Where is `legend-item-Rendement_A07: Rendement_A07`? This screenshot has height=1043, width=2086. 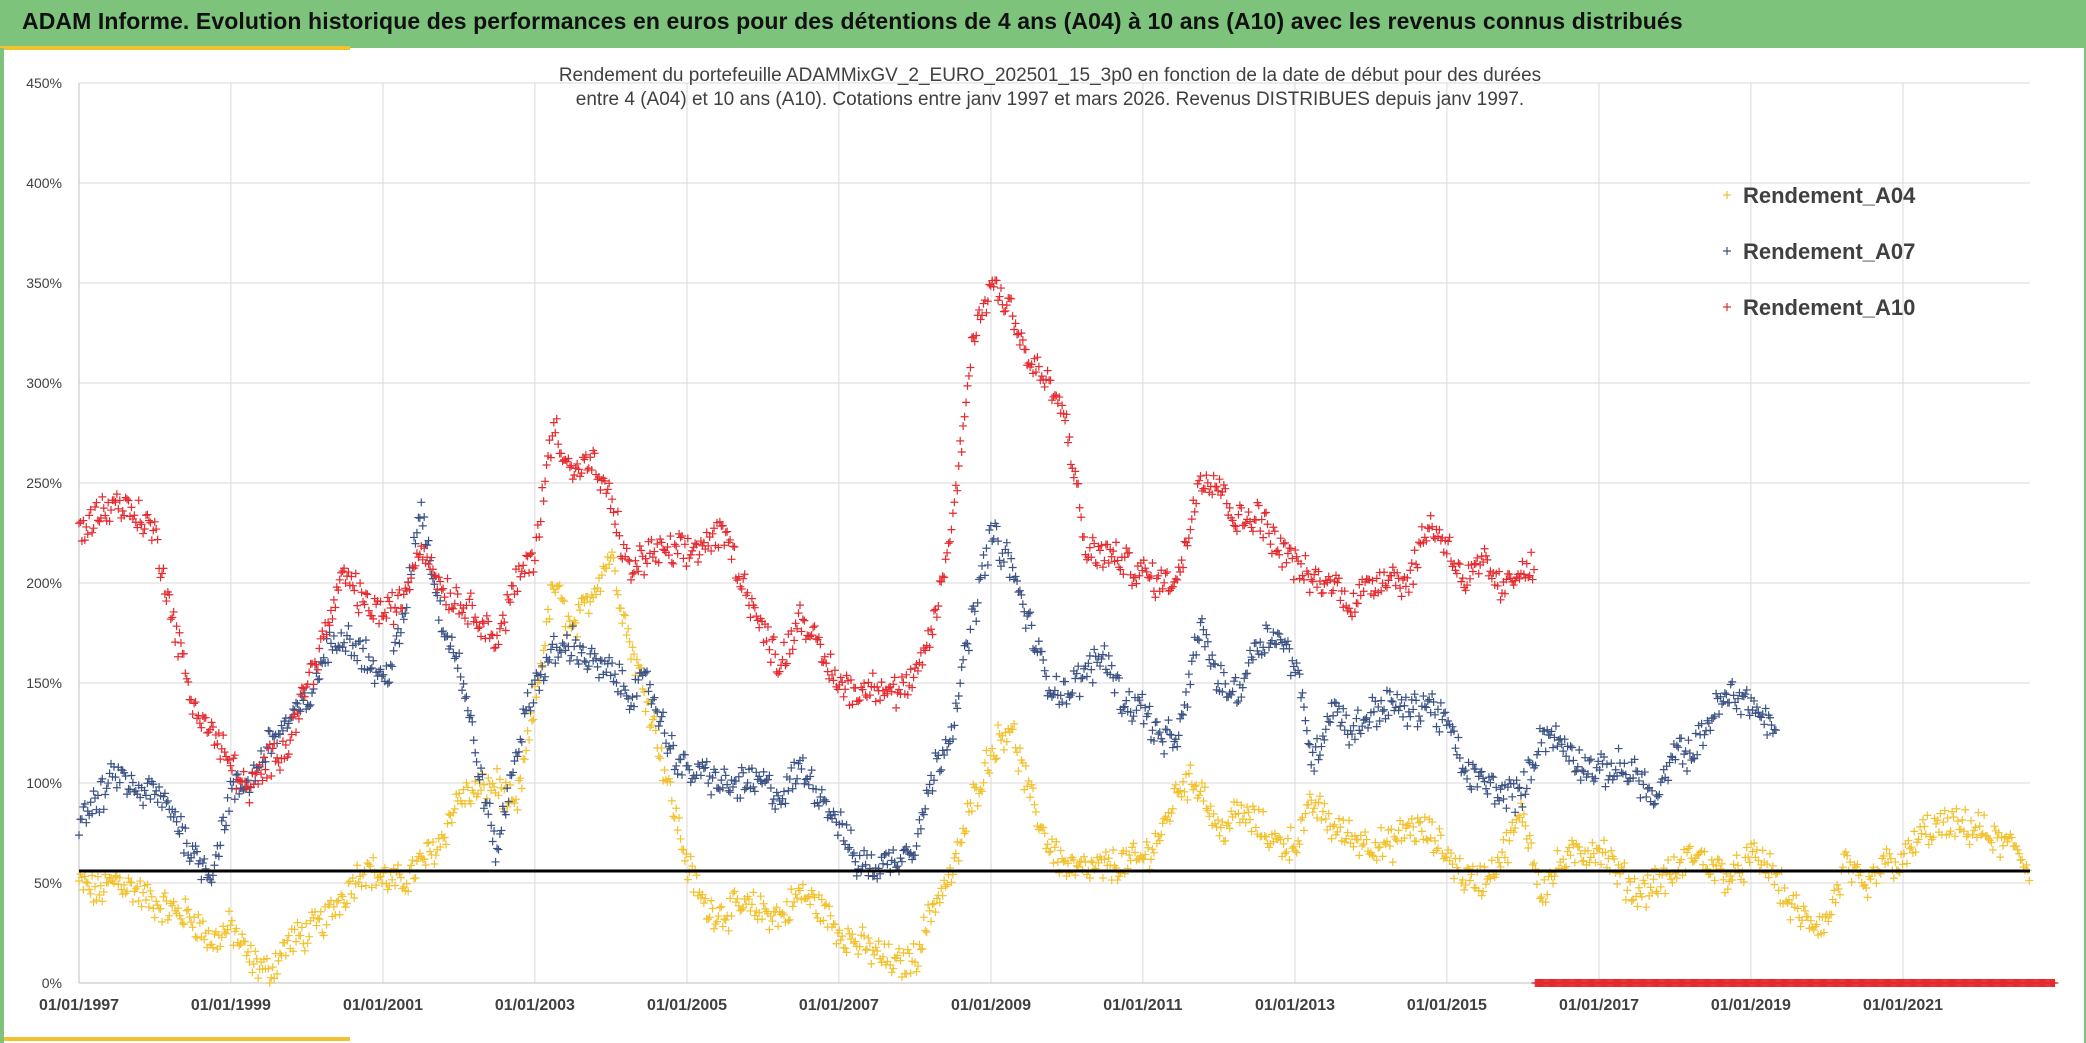
legend-item-Rendement_A07: Rendement_A07 is located at coordinates (1819, 251).